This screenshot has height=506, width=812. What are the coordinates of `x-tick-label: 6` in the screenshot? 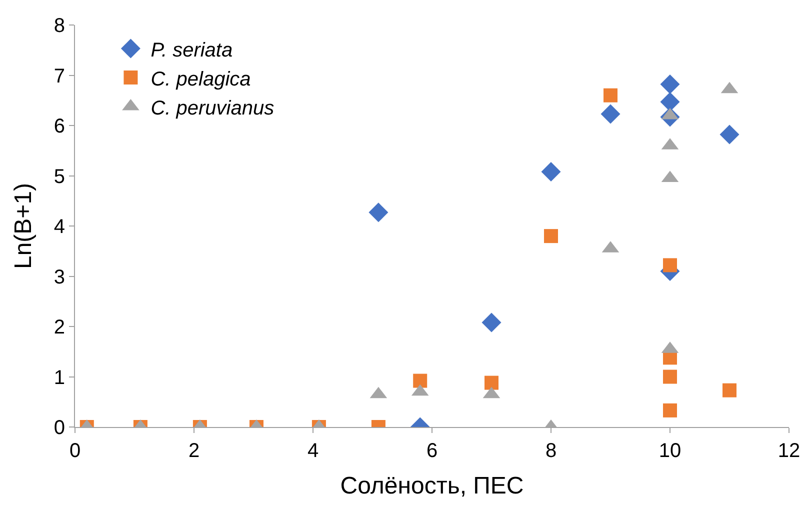 It's located at (432, 451).